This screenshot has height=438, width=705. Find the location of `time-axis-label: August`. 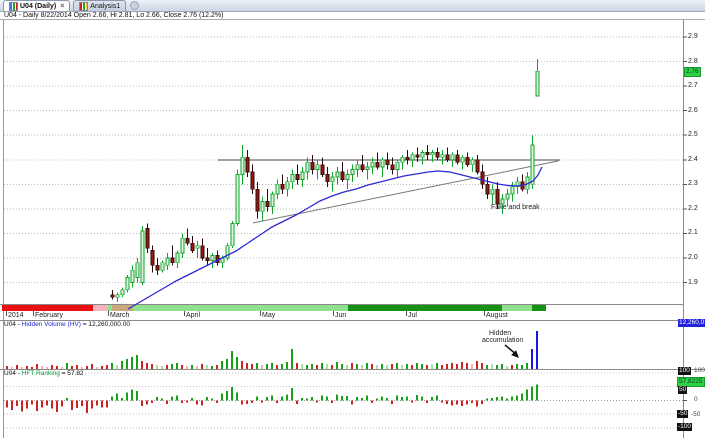

time-axis-label: August is located at coordinates (497, 315).